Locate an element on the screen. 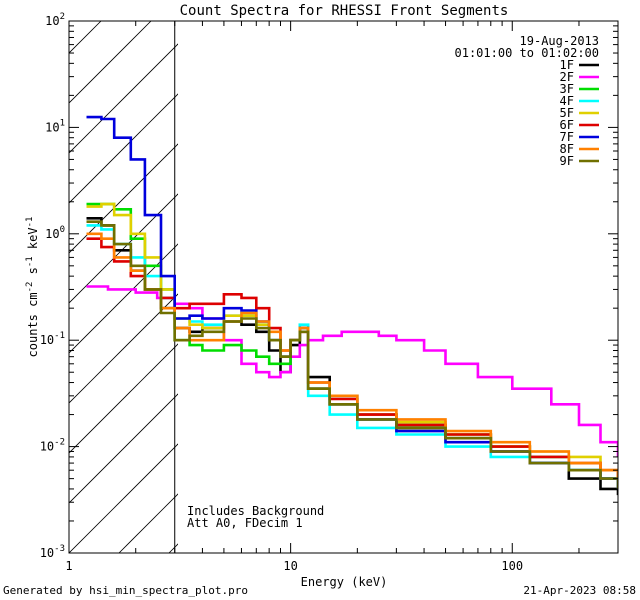 This screenshot has width=640, height=600. legend-time-range: 01:01:00 to 01:02:00 is located at coordinates (527, 53).